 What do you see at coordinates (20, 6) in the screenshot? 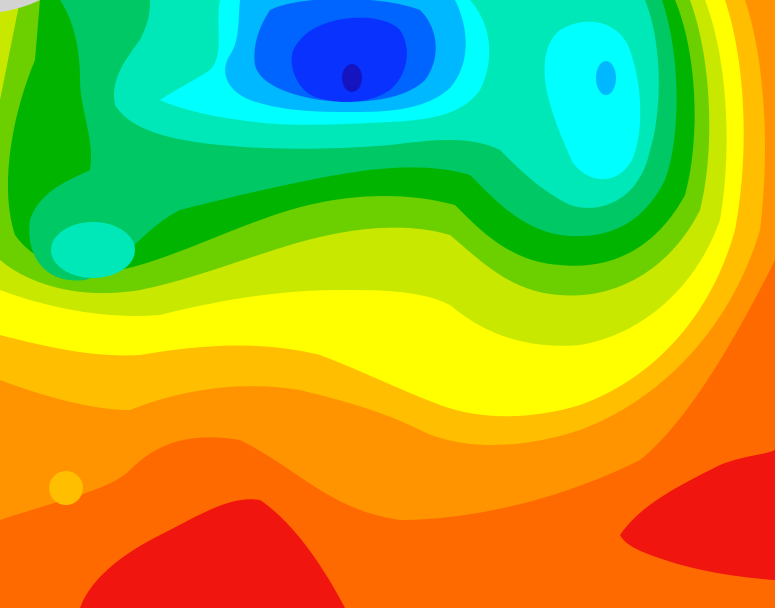
I see `corner-gray` at bounding box center [20, 6].